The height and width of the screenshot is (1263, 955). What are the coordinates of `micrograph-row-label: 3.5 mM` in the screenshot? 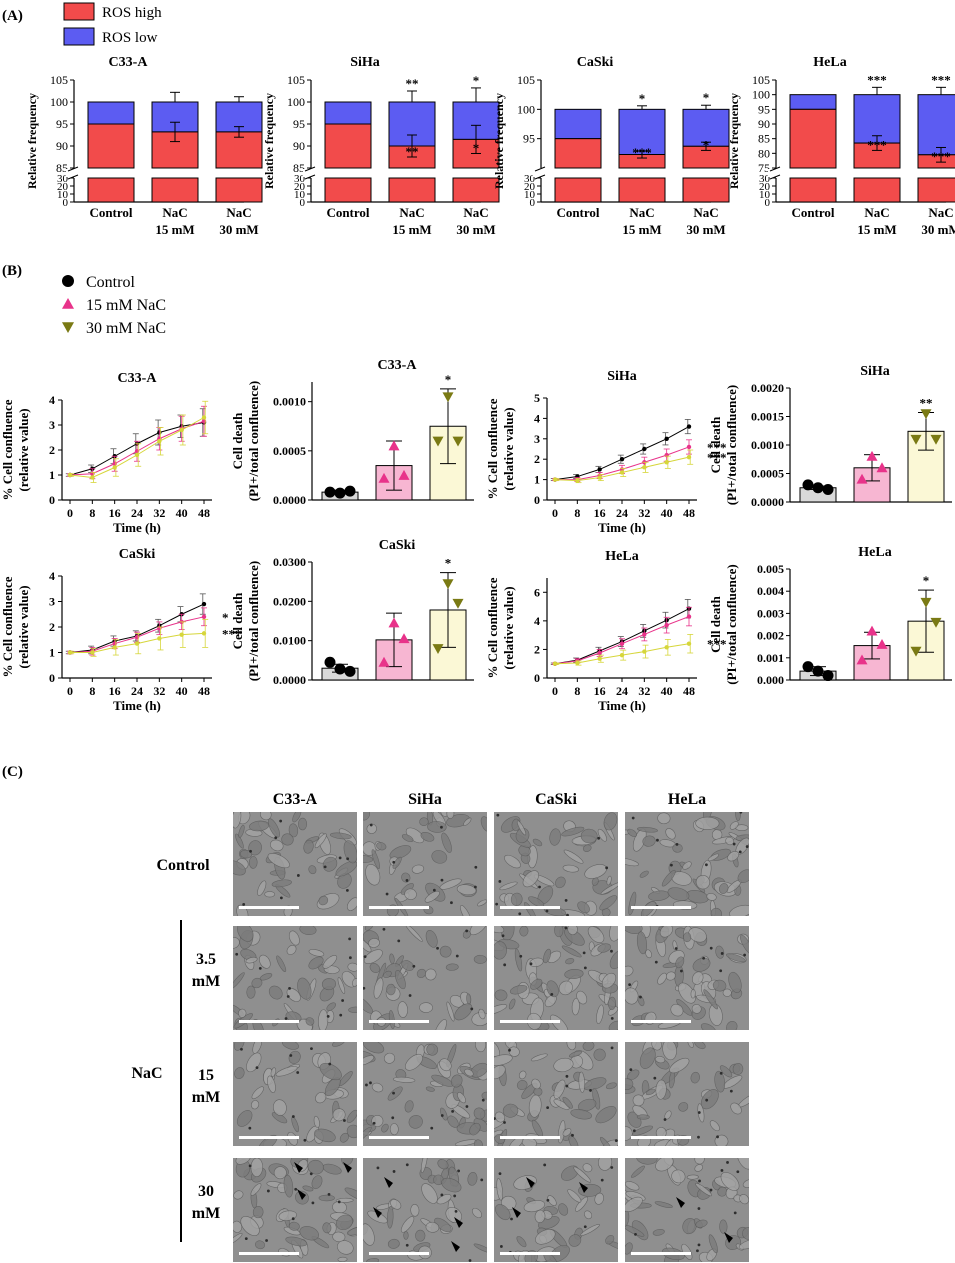 It's located at (206, 970).